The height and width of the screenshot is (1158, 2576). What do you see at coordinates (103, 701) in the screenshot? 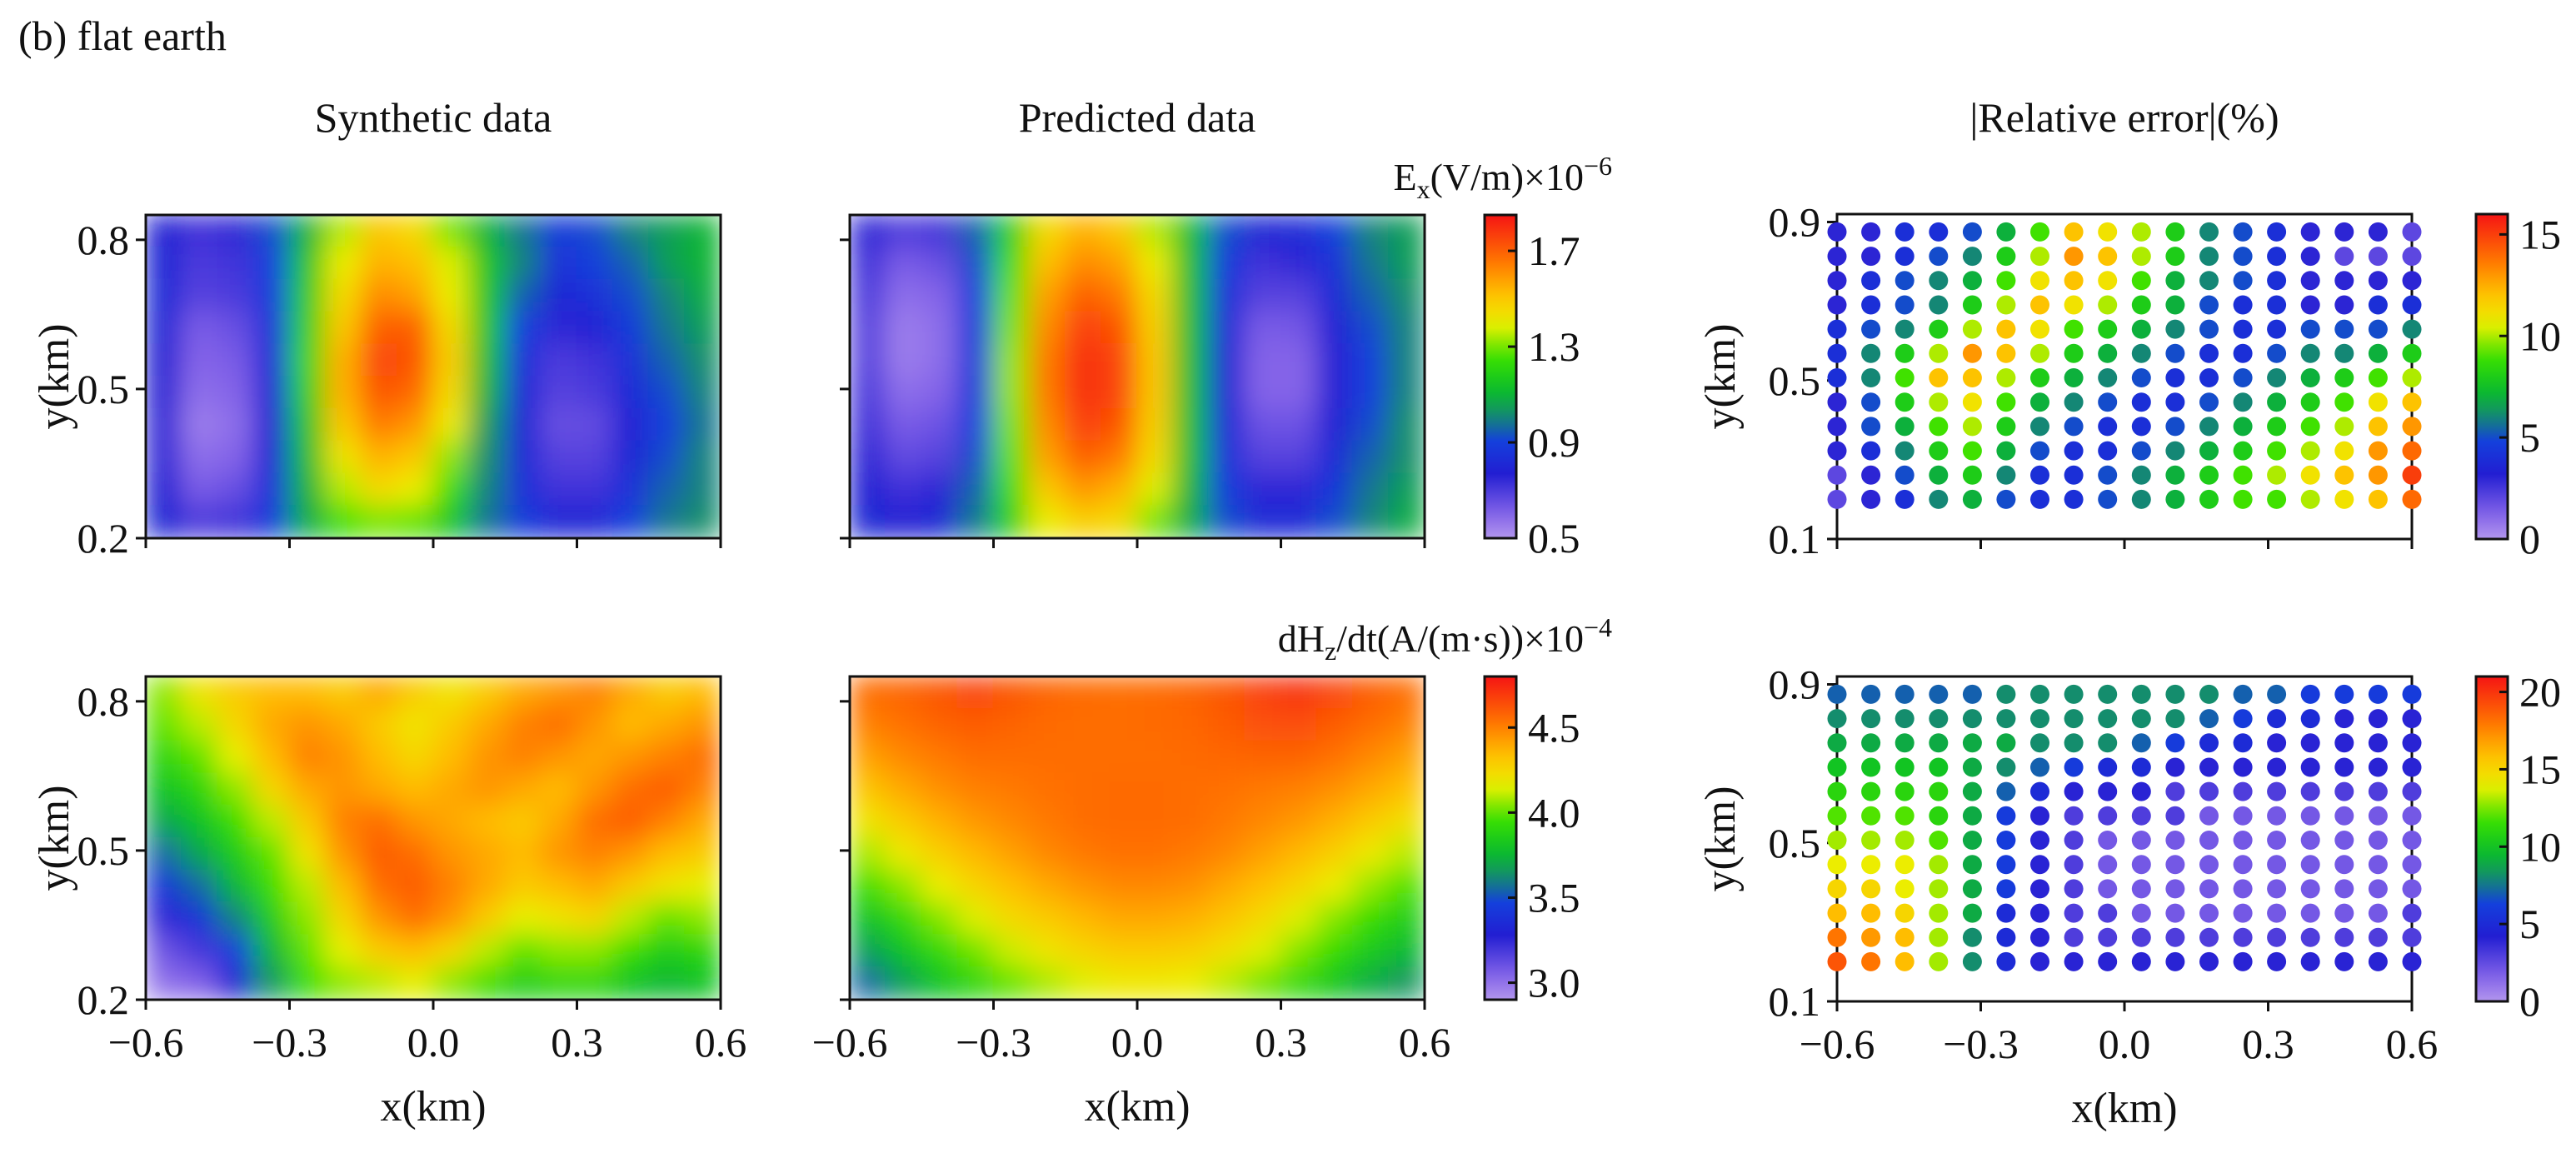
I see `y-tick-label: 0.8` at bounding box center [103, 701].